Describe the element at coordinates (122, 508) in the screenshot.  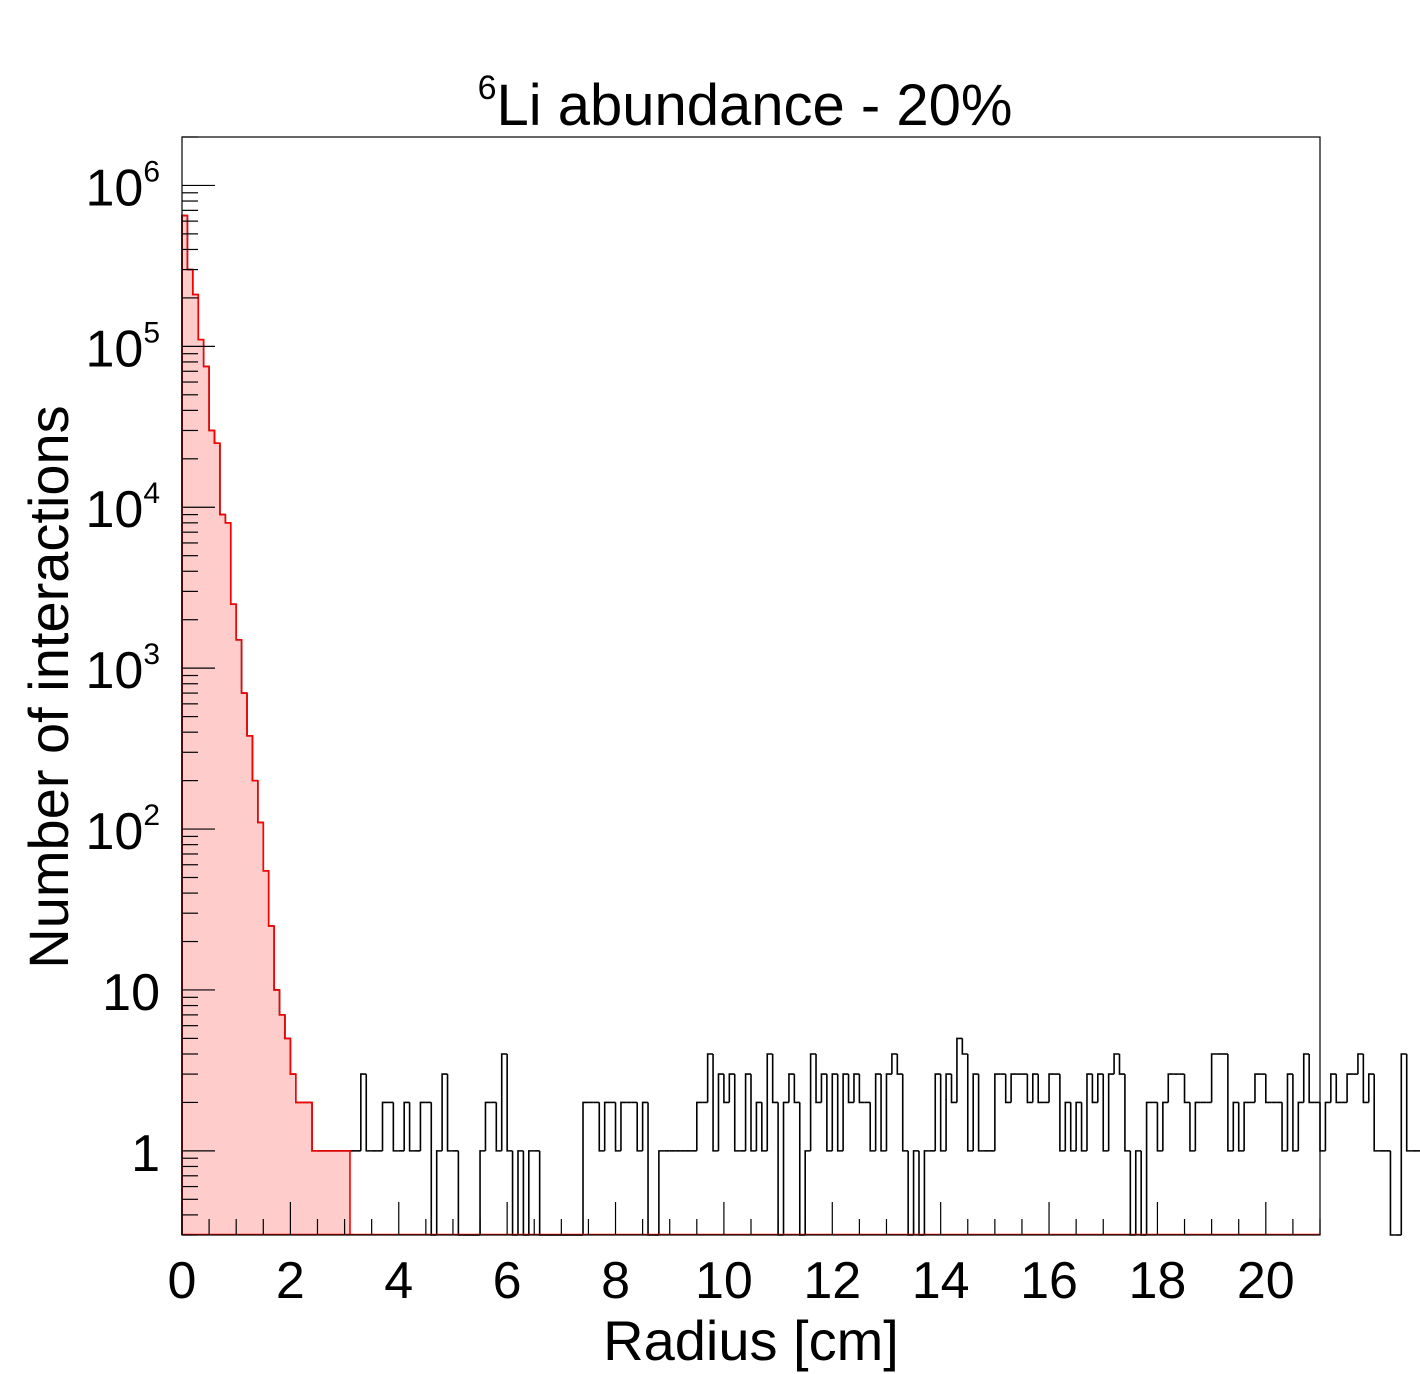
I see `y-tick-label: 10⁴` at that location.